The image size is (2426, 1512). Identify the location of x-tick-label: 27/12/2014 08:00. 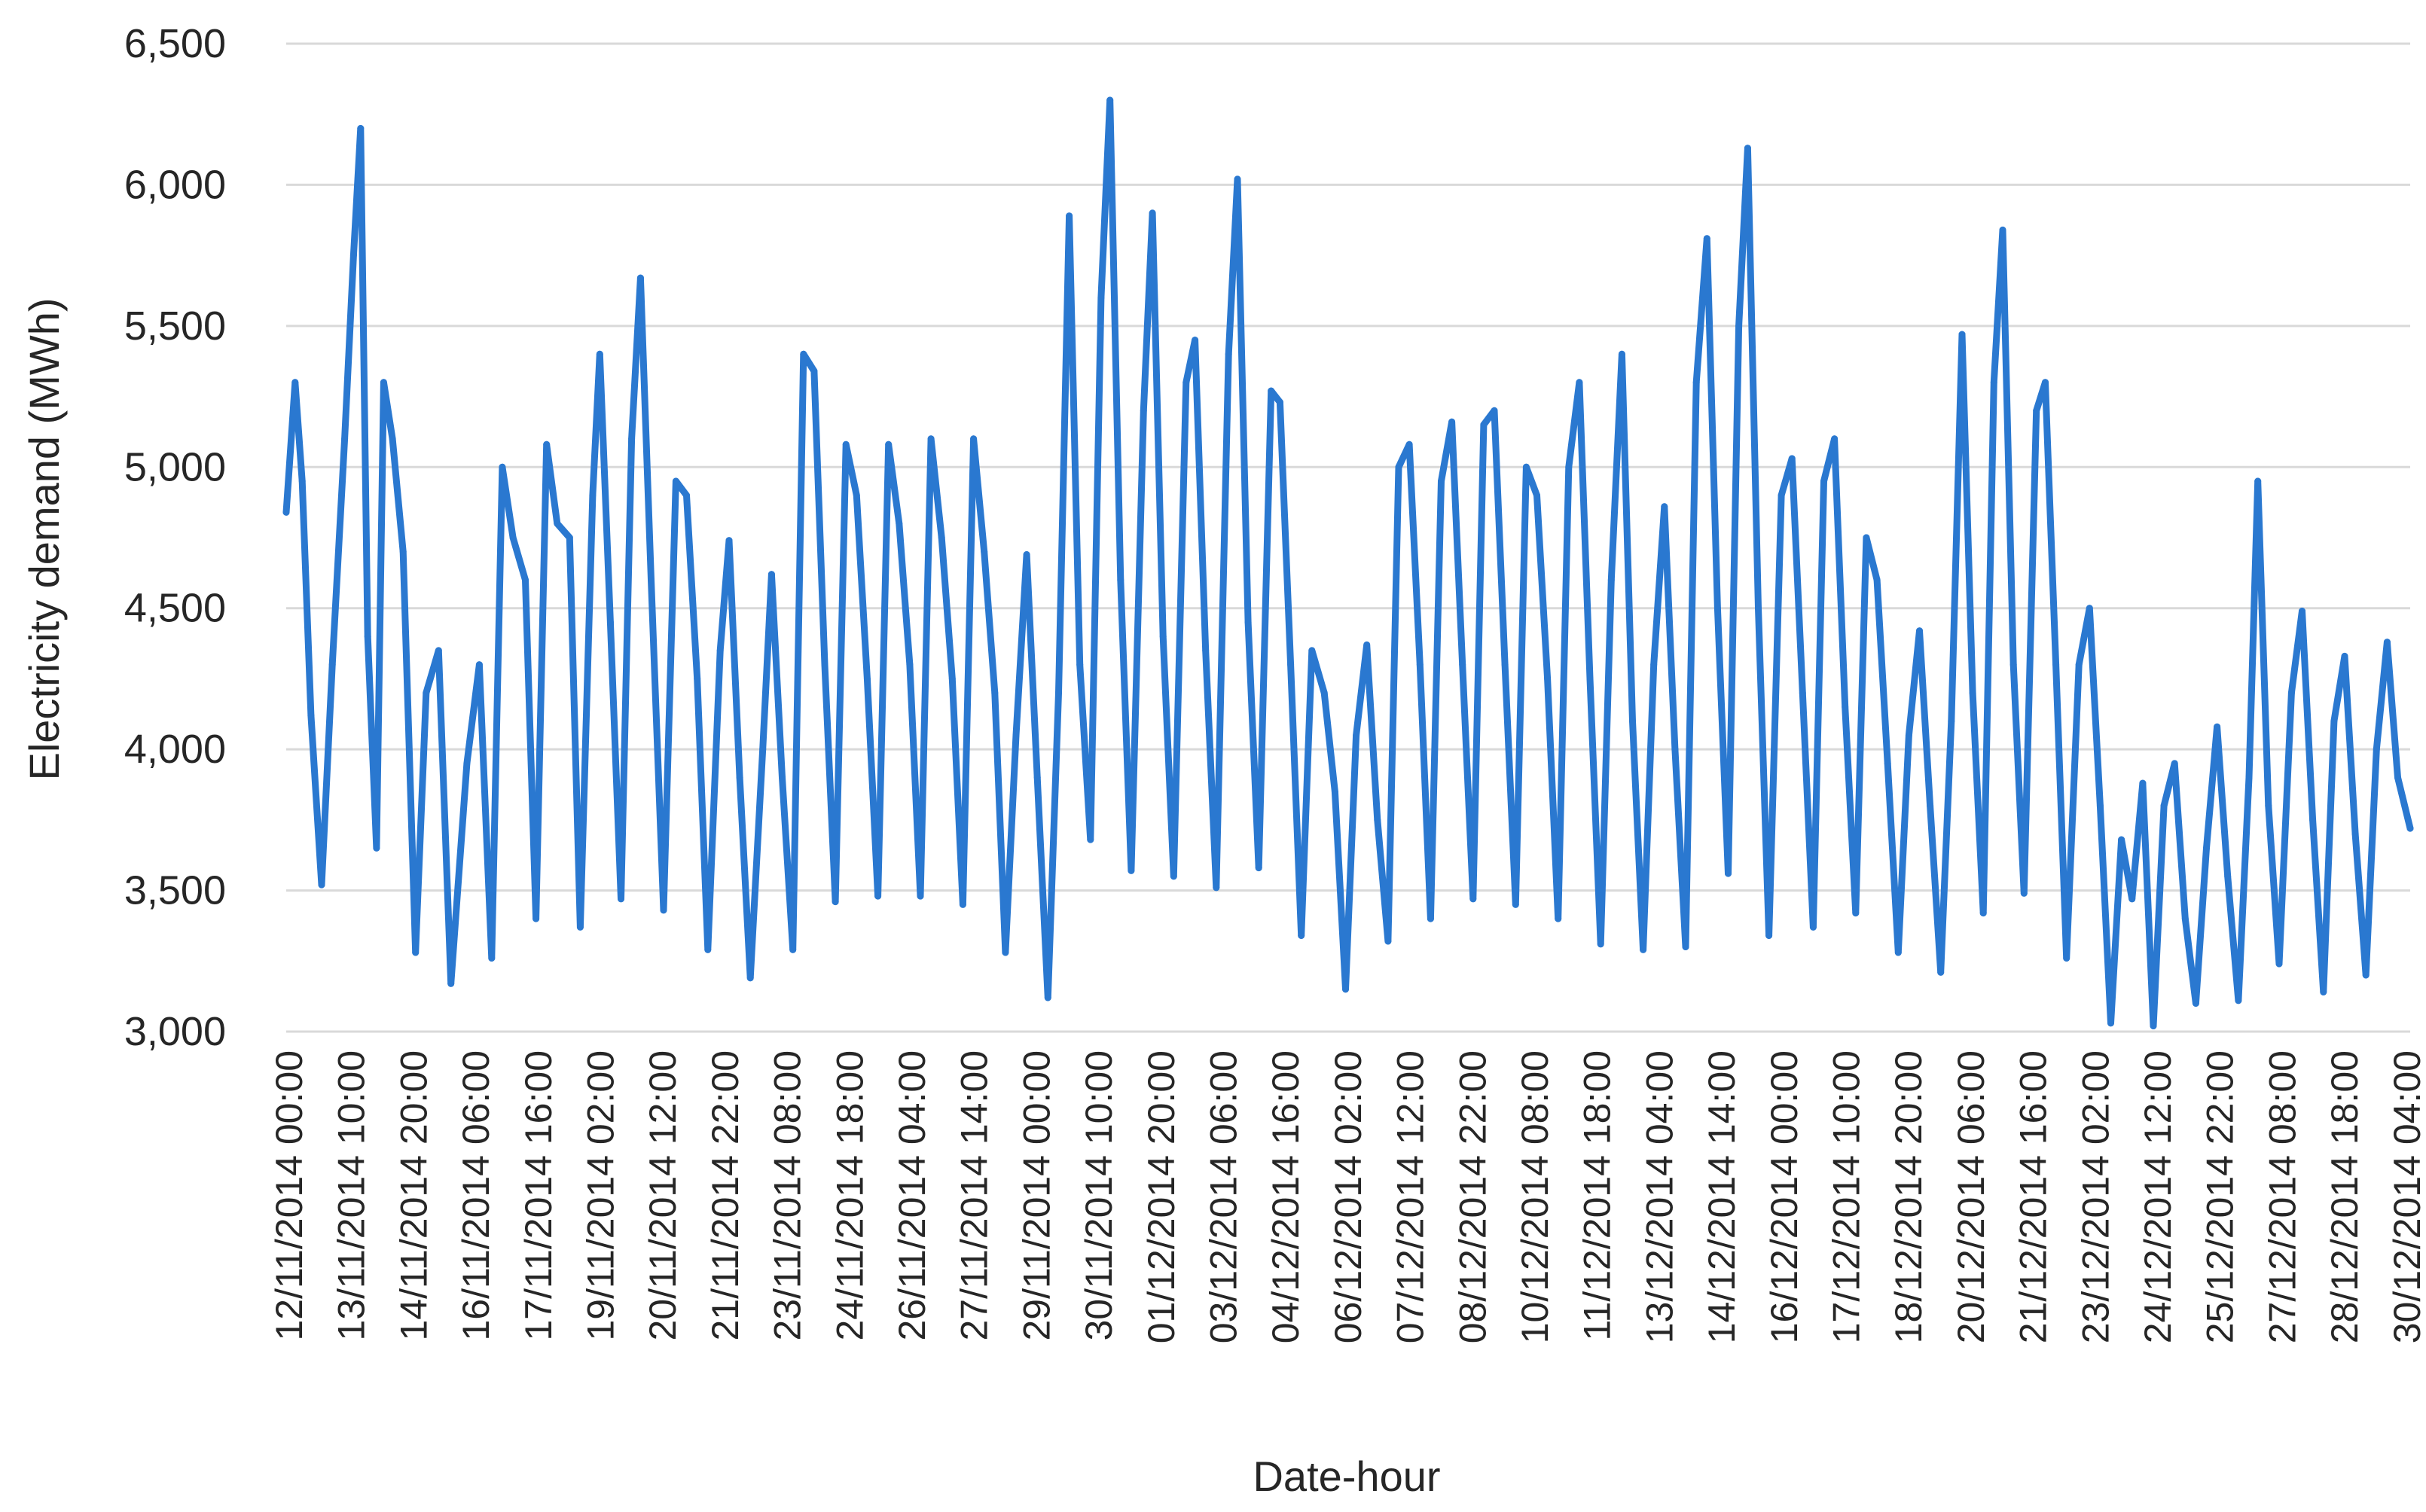
(2282, 1197).